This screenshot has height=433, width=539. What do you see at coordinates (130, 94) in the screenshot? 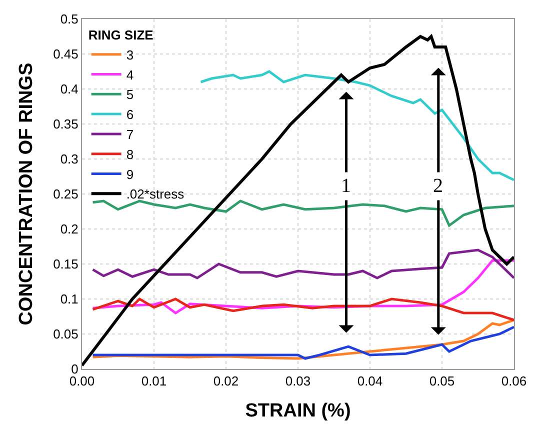
I see `legend-label: 5` at bounding box center [130, 94].